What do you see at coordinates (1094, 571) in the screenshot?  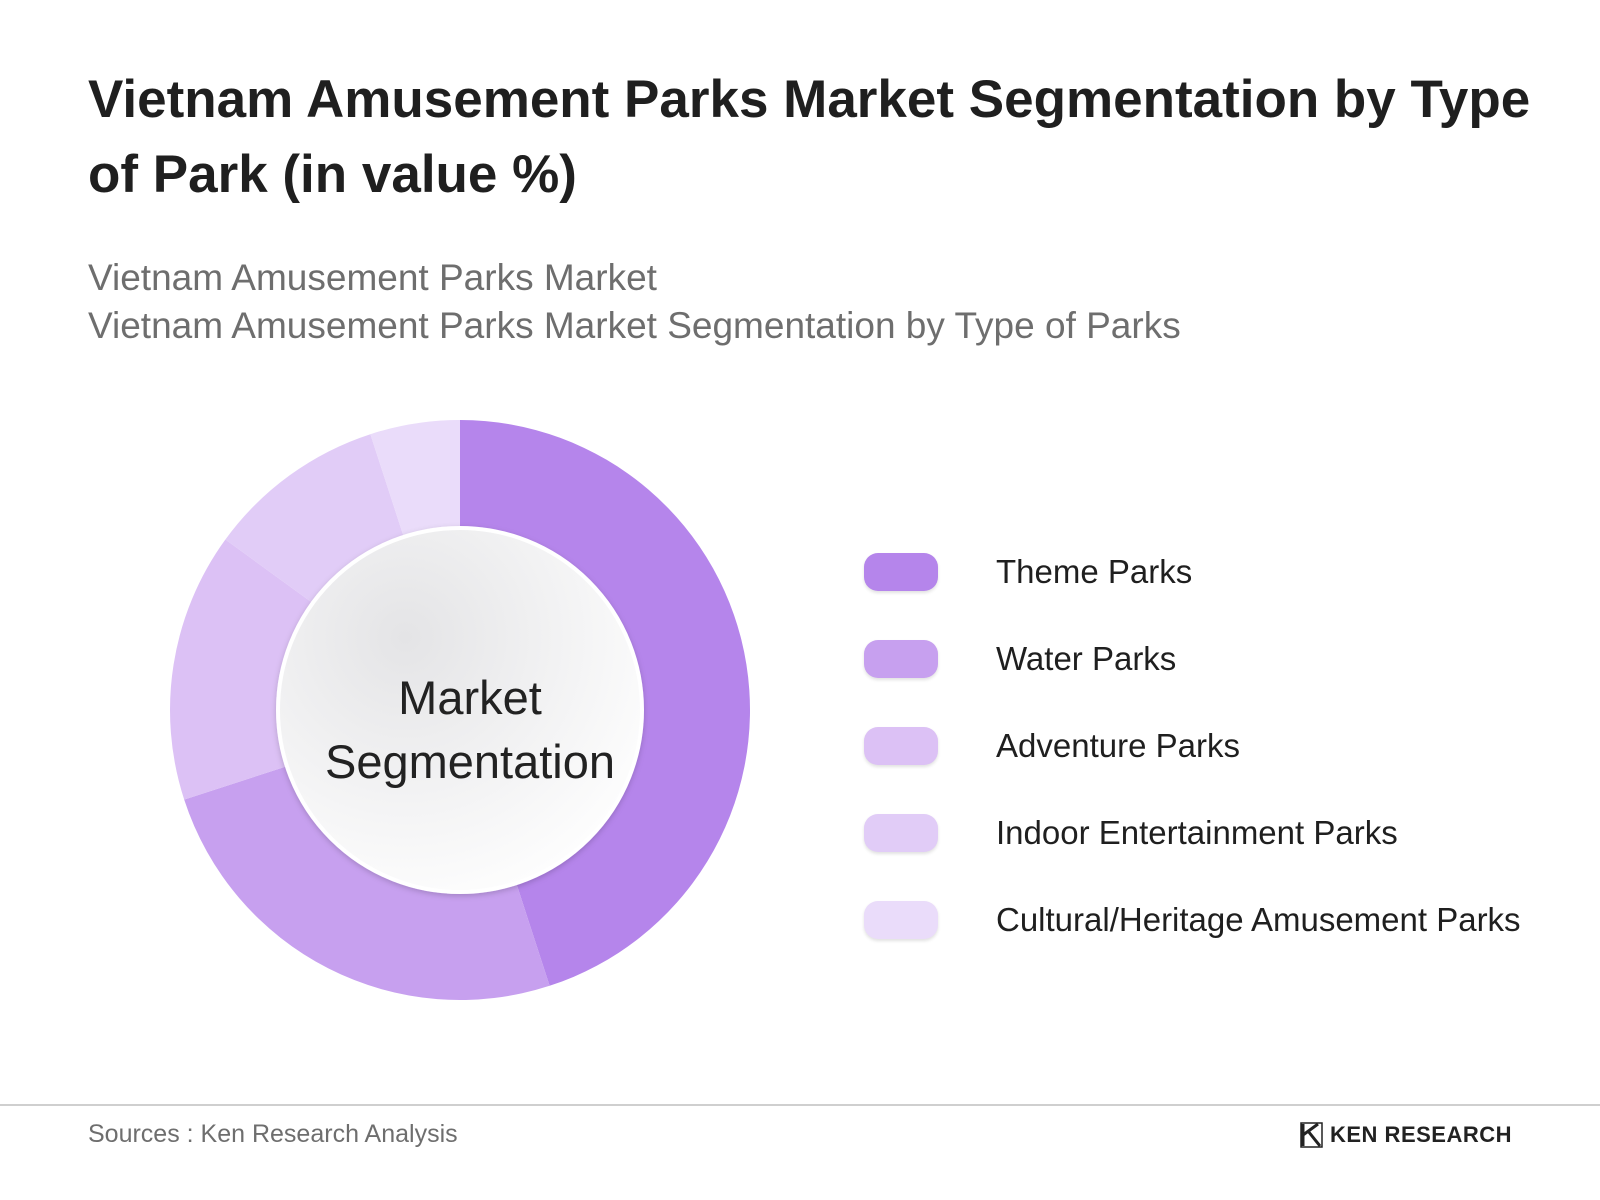 I see `legend-label: Theme Parks` at bounding box center [1094, 571].